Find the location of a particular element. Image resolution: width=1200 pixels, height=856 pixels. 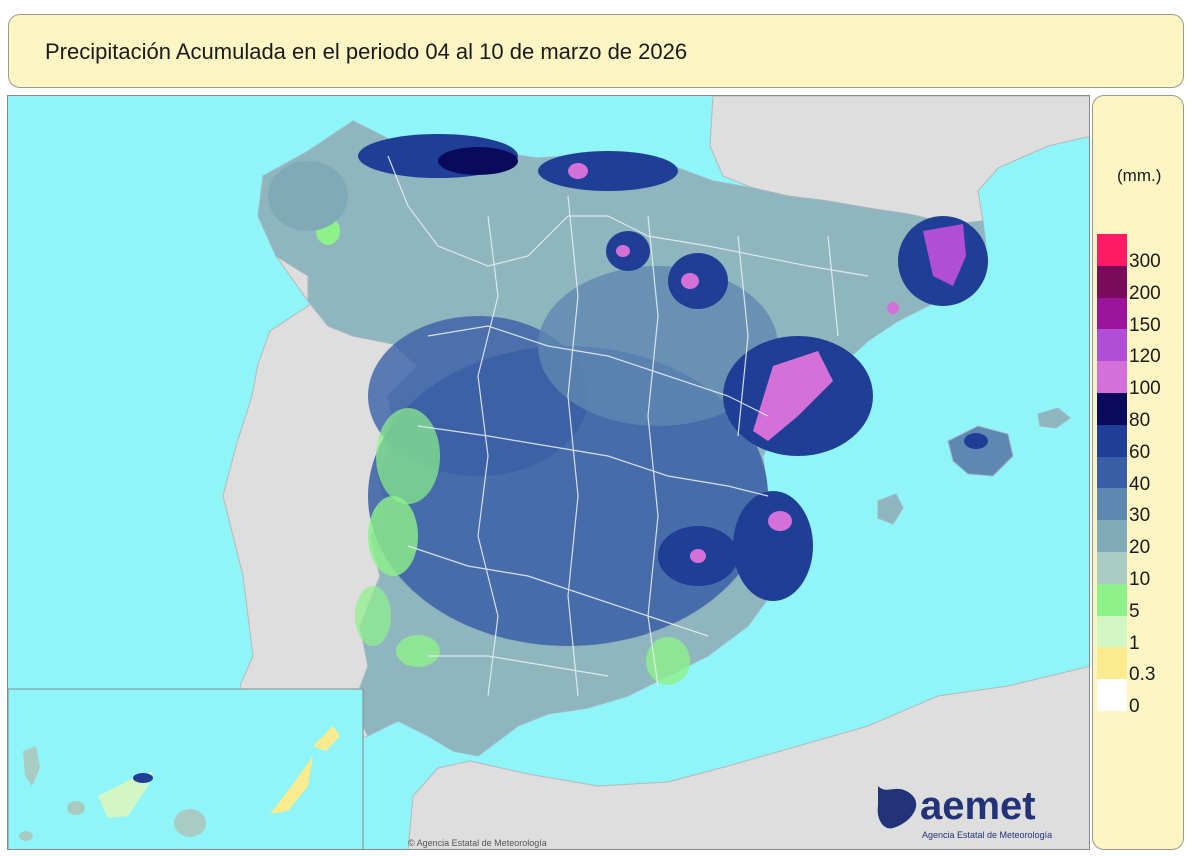

legend-label: 0.3 is located at coordinates (1142, 675).